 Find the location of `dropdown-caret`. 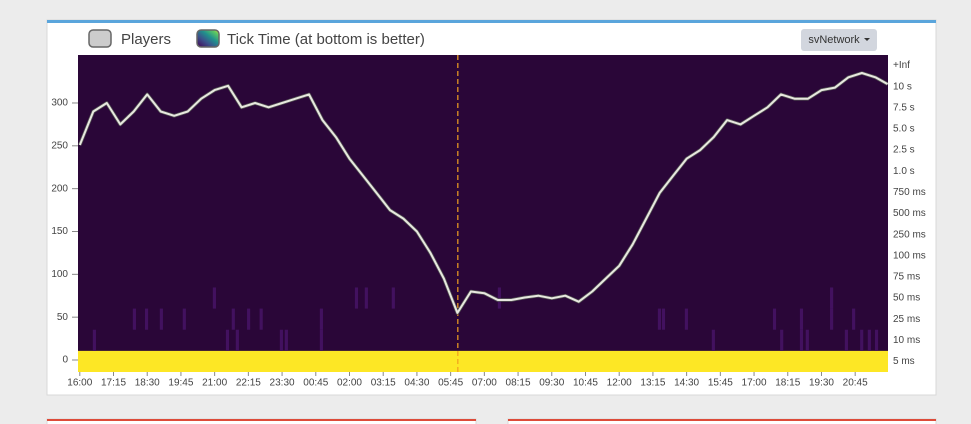

dropdown-caret is located at coordinates (867, 39).